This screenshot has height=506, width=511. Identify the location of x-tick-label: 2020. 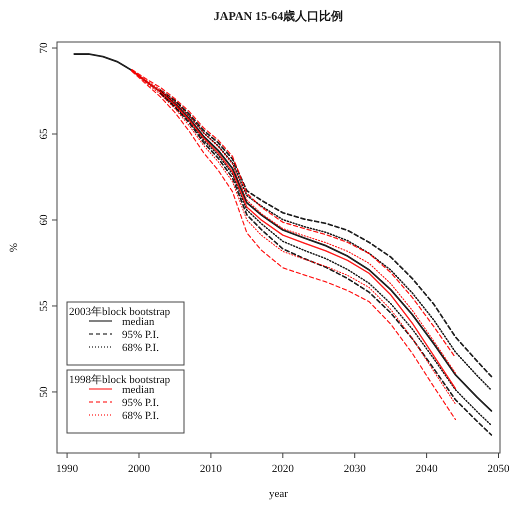
(283, 469).